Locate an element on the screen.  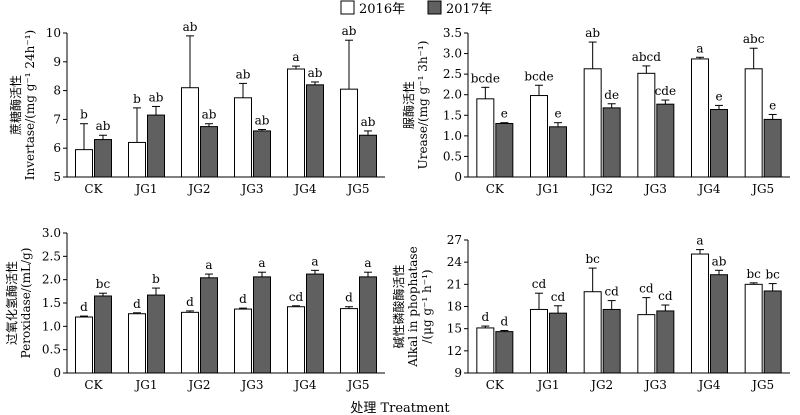
x-tick-label: JG3 is located at coordinates (655, 385).